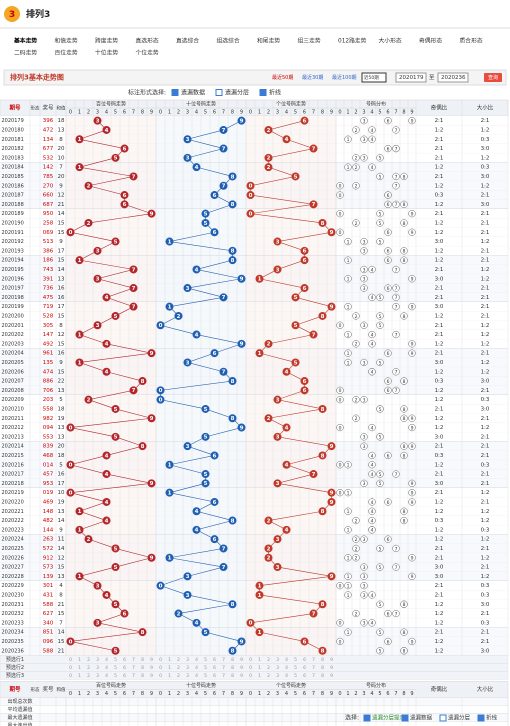 The width and height of the screenshot is (510, 726). Describe the element at coordinates (106, 41) in the screenshot. I see `nav-link: 跨度走势` at that location.